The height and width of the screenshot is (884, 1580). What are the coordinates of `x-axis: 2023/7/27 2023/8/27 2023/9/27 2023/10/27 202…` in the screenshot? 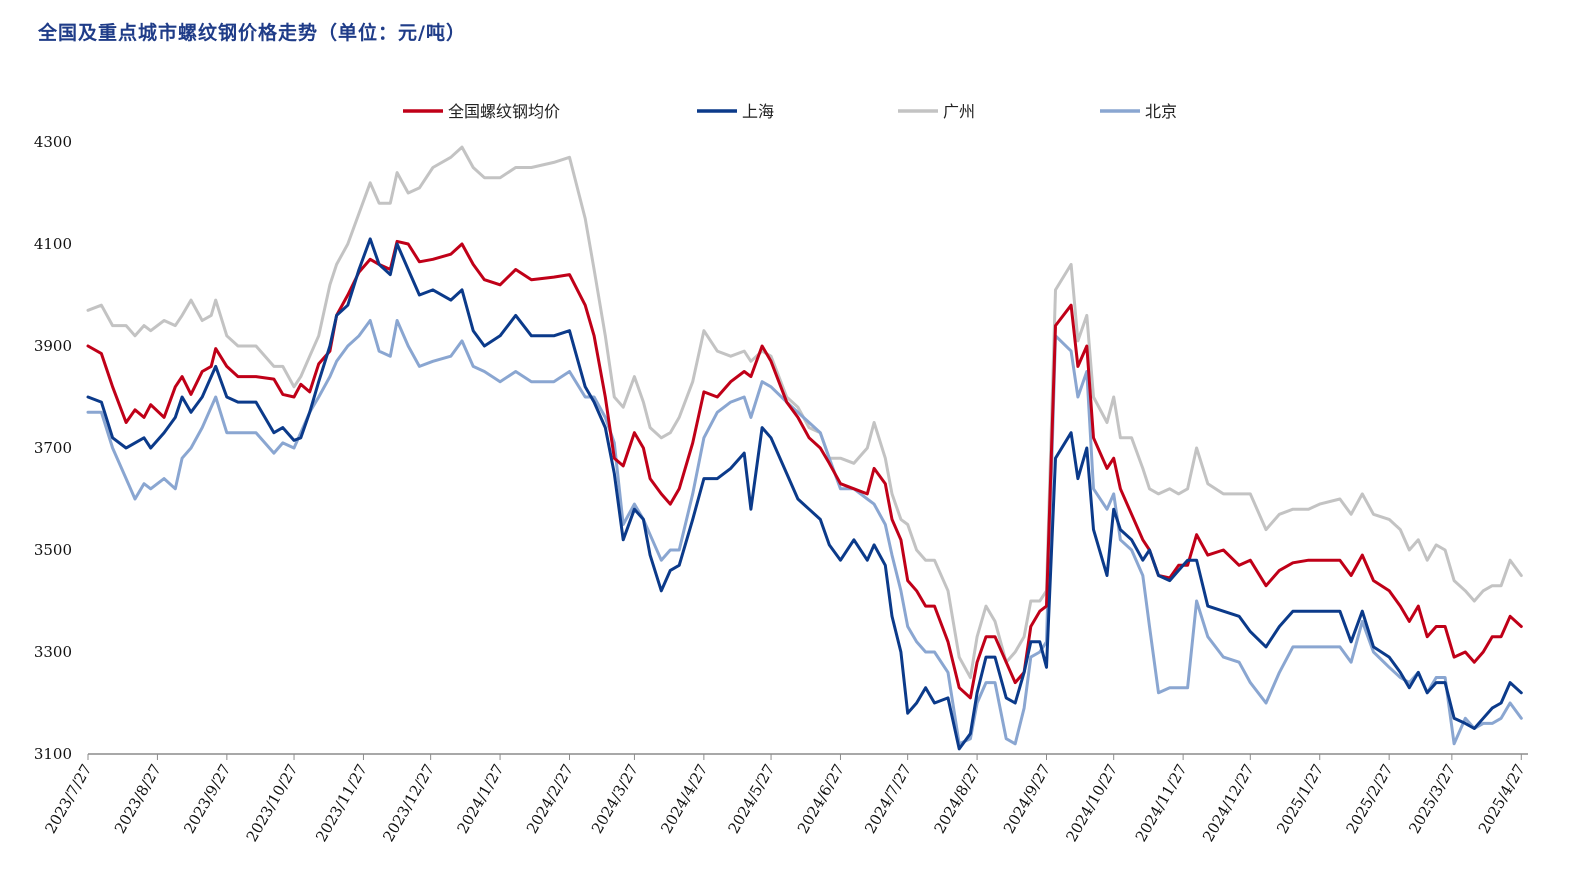 It's located at (785, 799).